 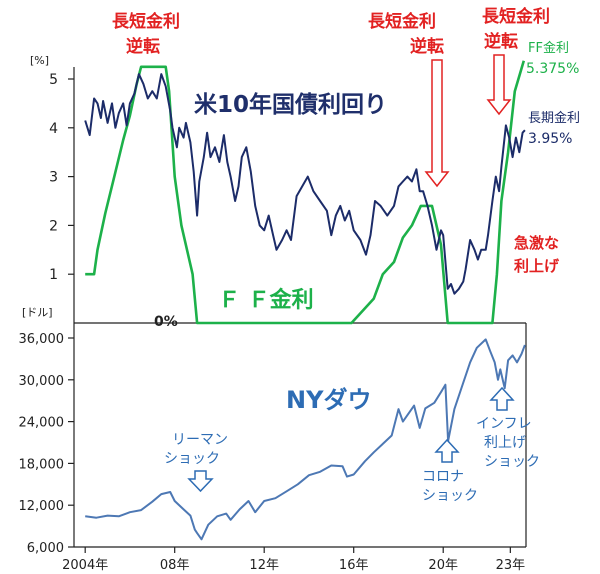 I want to click on x-tick-label: 12年, so click(x=264, y=565).